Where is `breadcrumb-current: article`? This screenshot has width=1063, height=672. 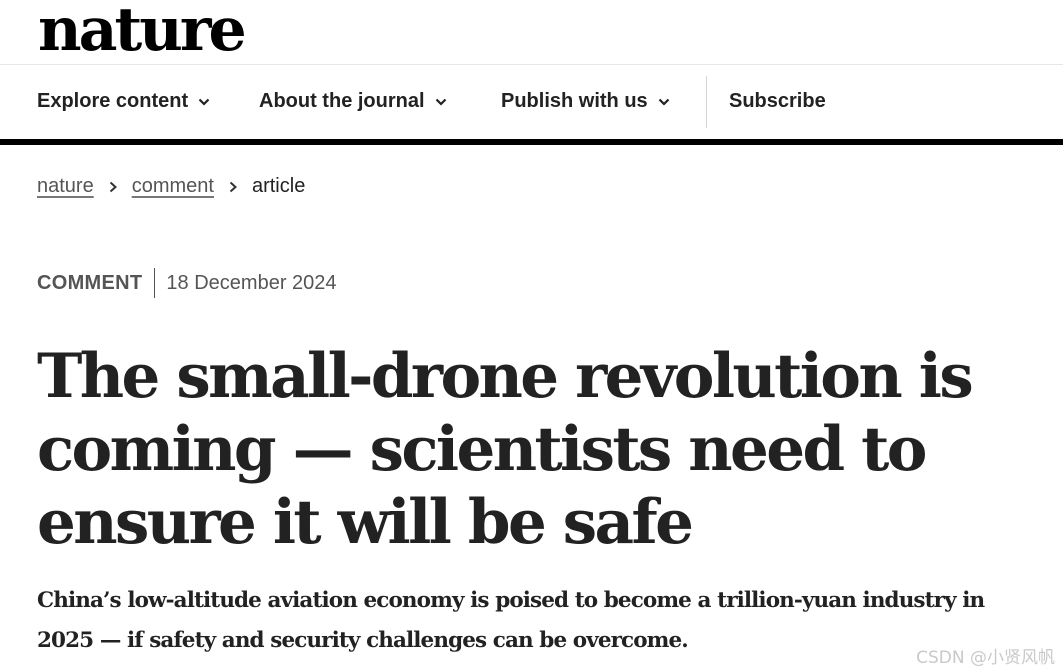 breadcrumb-current: article is located at coordinates (278, 186).